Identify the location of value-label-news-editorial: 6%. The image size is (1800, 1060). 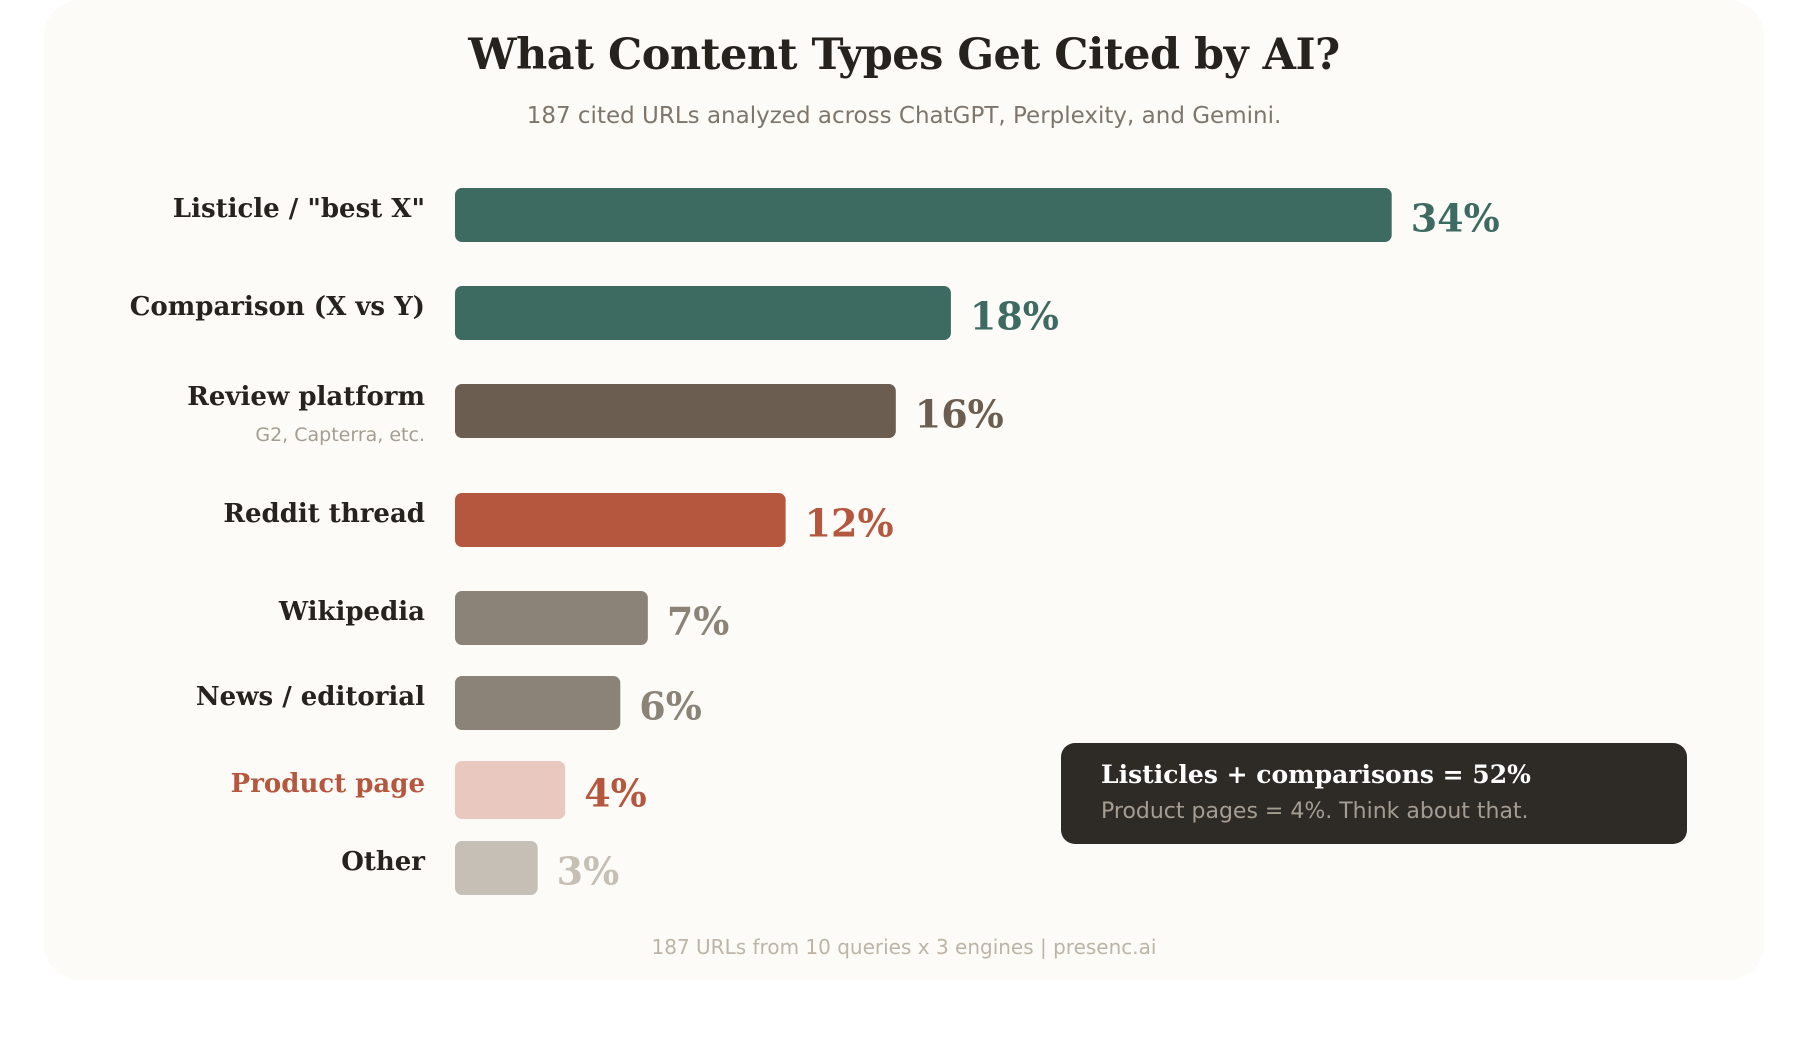
(670, 706).